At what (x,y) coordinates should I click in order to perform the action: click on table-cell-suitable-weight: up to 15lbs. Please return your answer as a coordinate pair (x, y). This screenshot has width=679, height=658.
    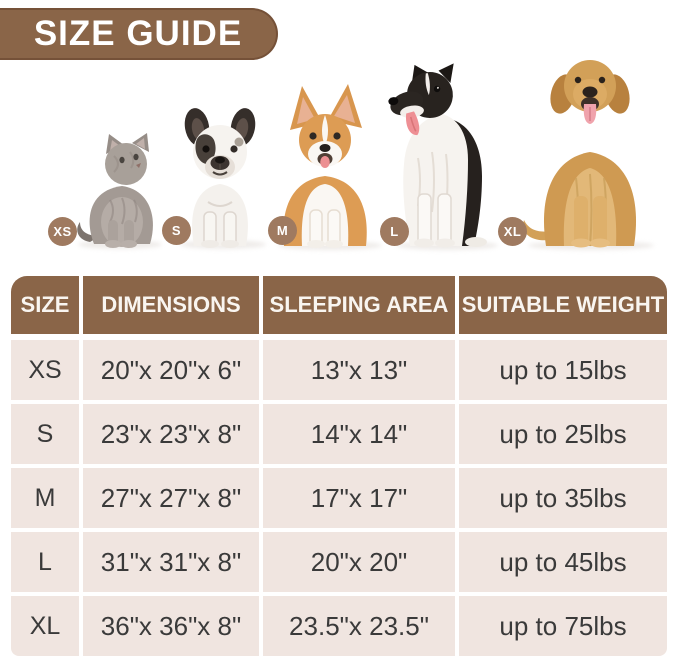
    Looking at the image, I should click on (563, 370).